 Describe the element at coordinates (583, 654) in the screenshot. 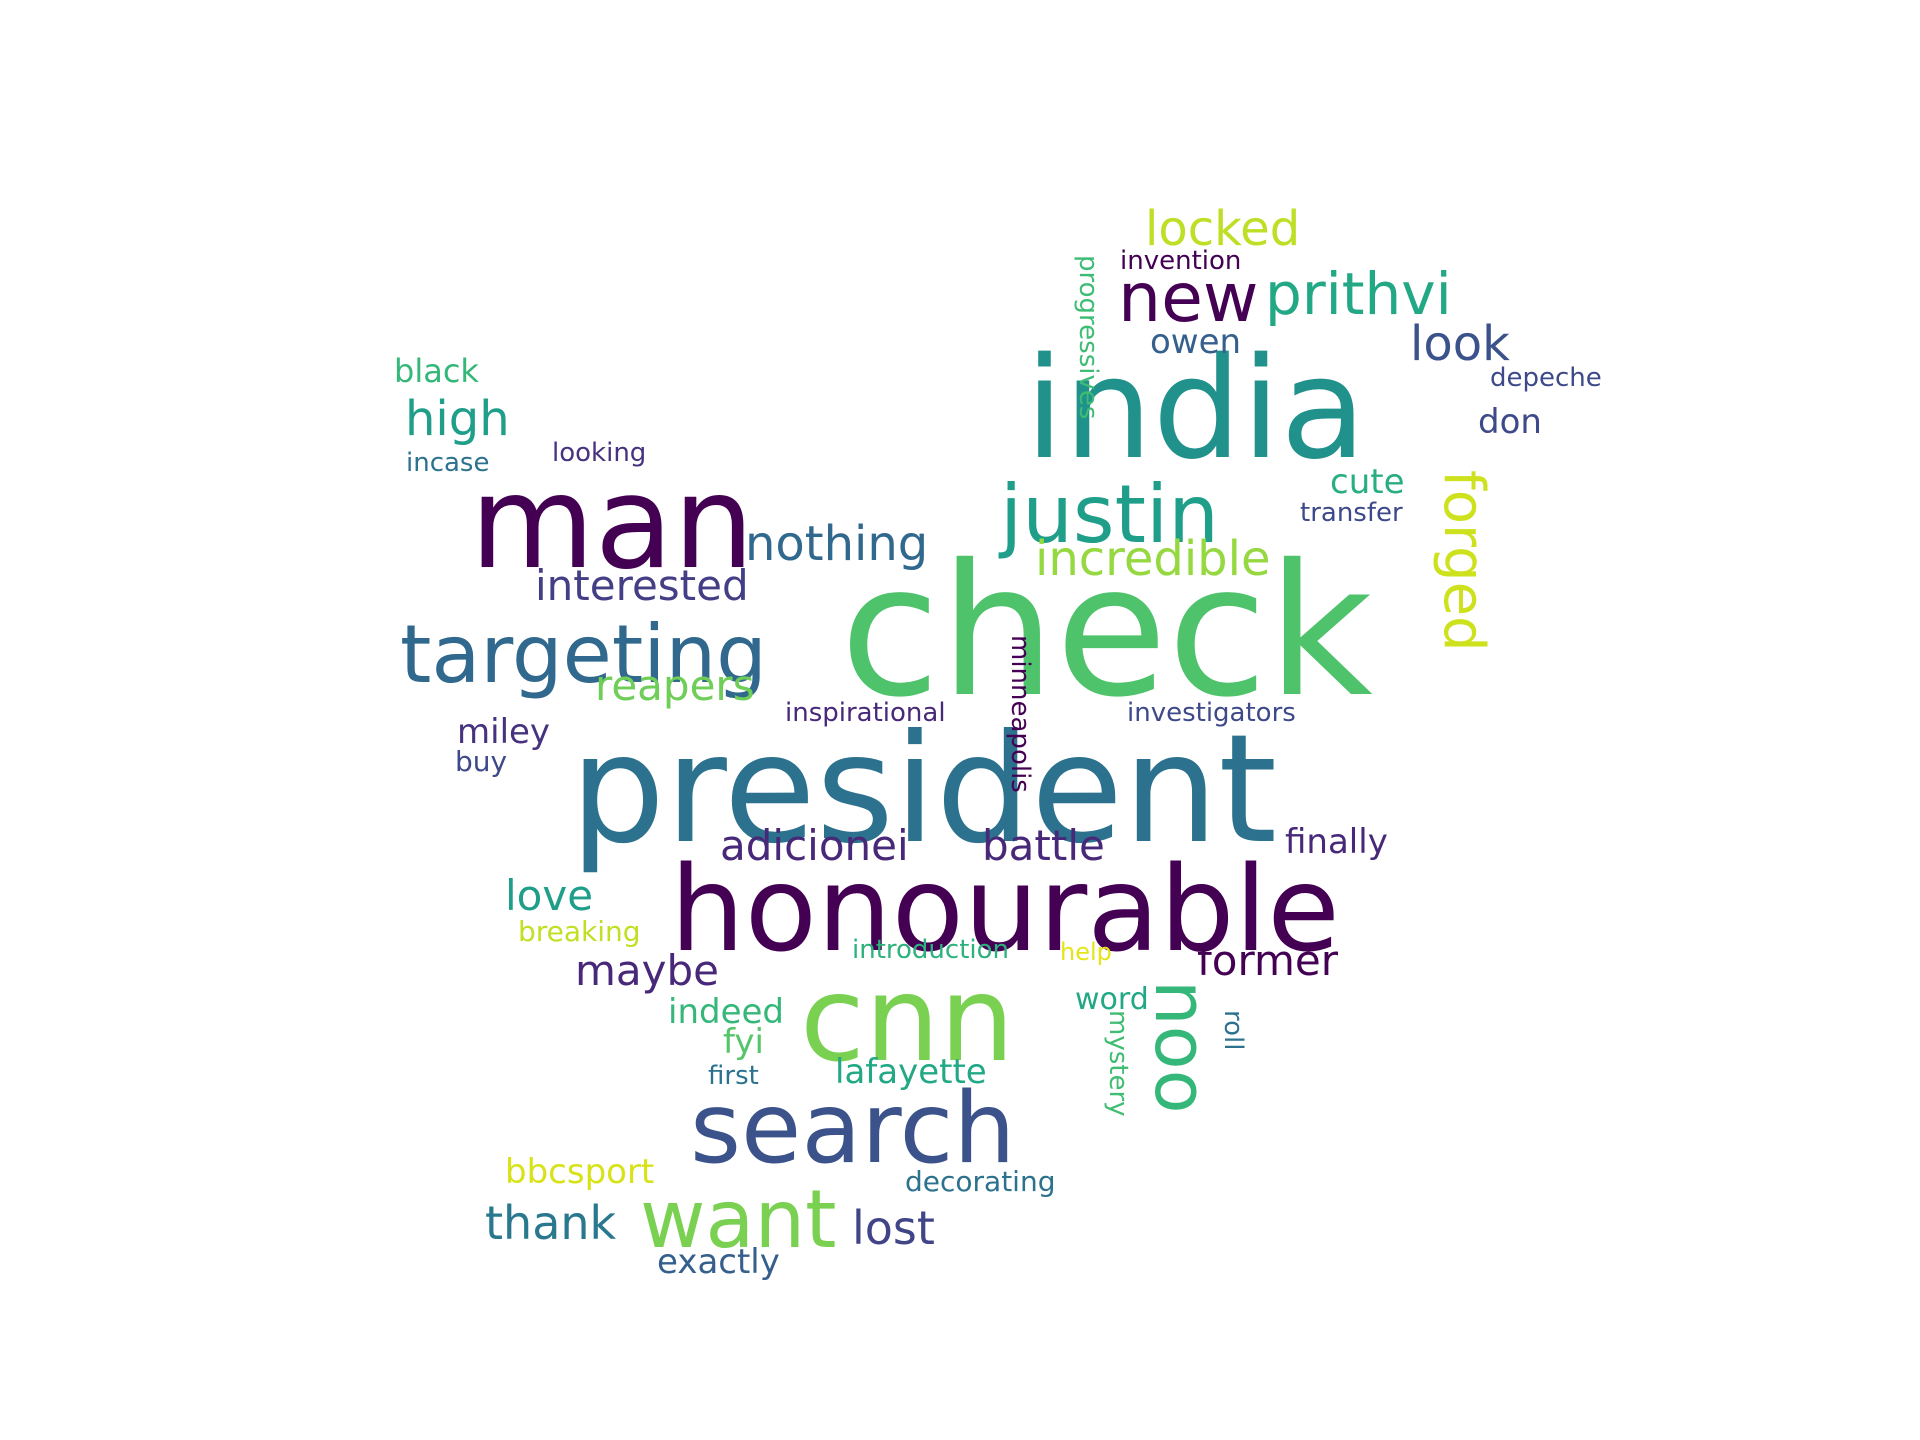

I see `word-targeting: targeting` at that location.